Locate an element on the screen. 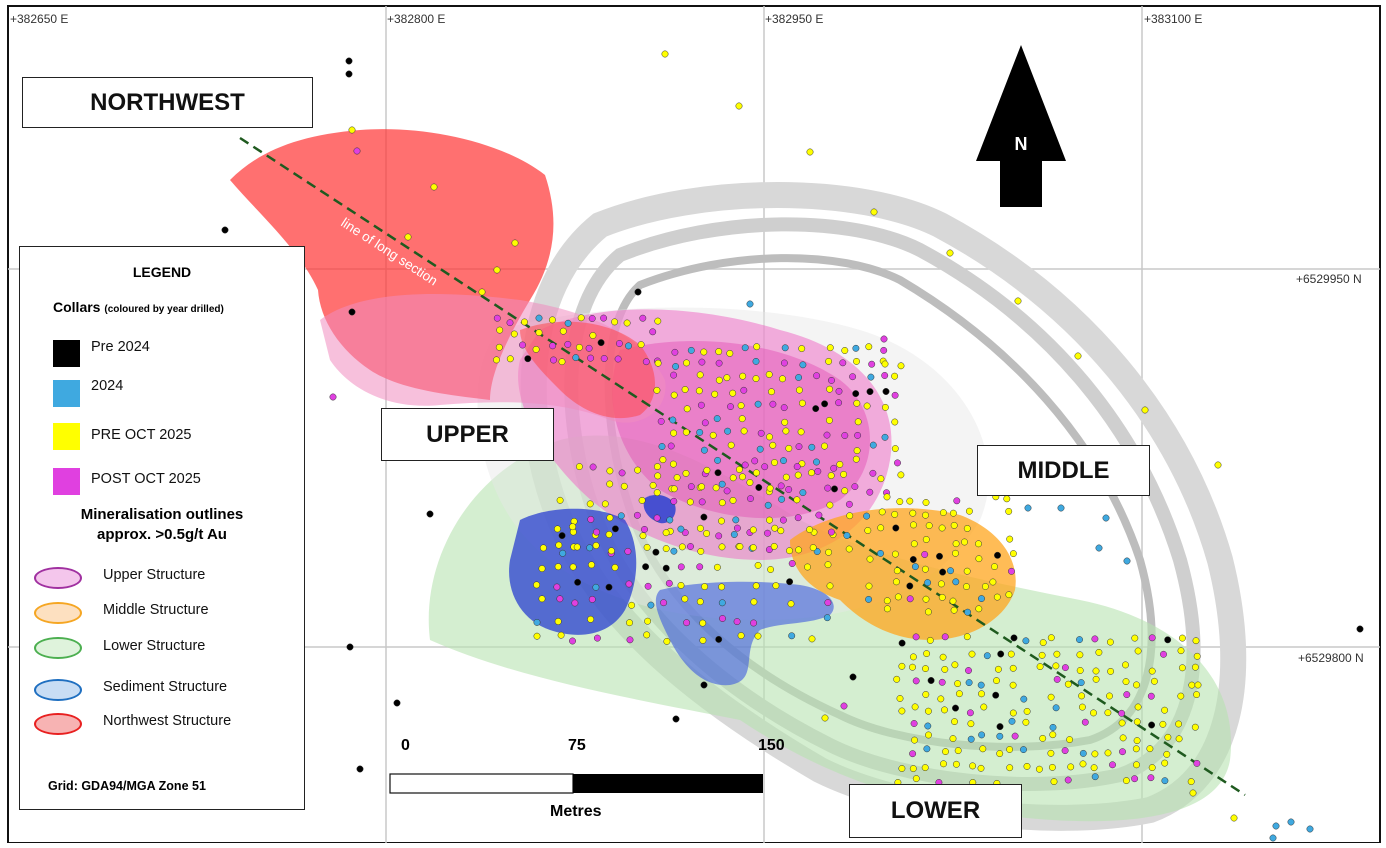  sediment-structure-west is located at coordinates (573, 571).